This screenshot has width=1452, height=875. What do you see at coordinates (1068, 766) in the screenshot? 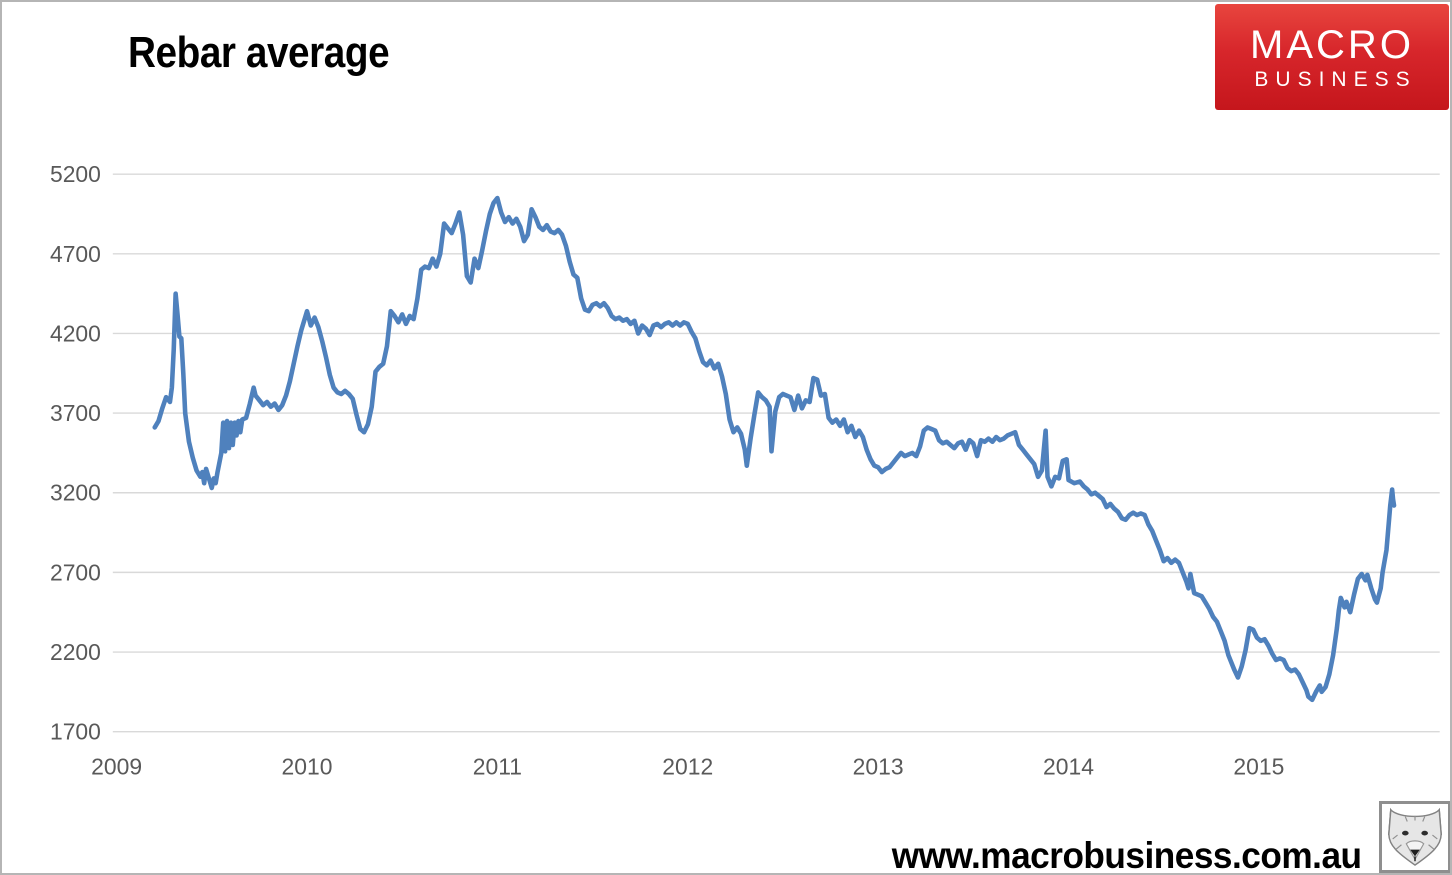
I see `x-tick-label: 2014` at bounding box center [1068, 766].